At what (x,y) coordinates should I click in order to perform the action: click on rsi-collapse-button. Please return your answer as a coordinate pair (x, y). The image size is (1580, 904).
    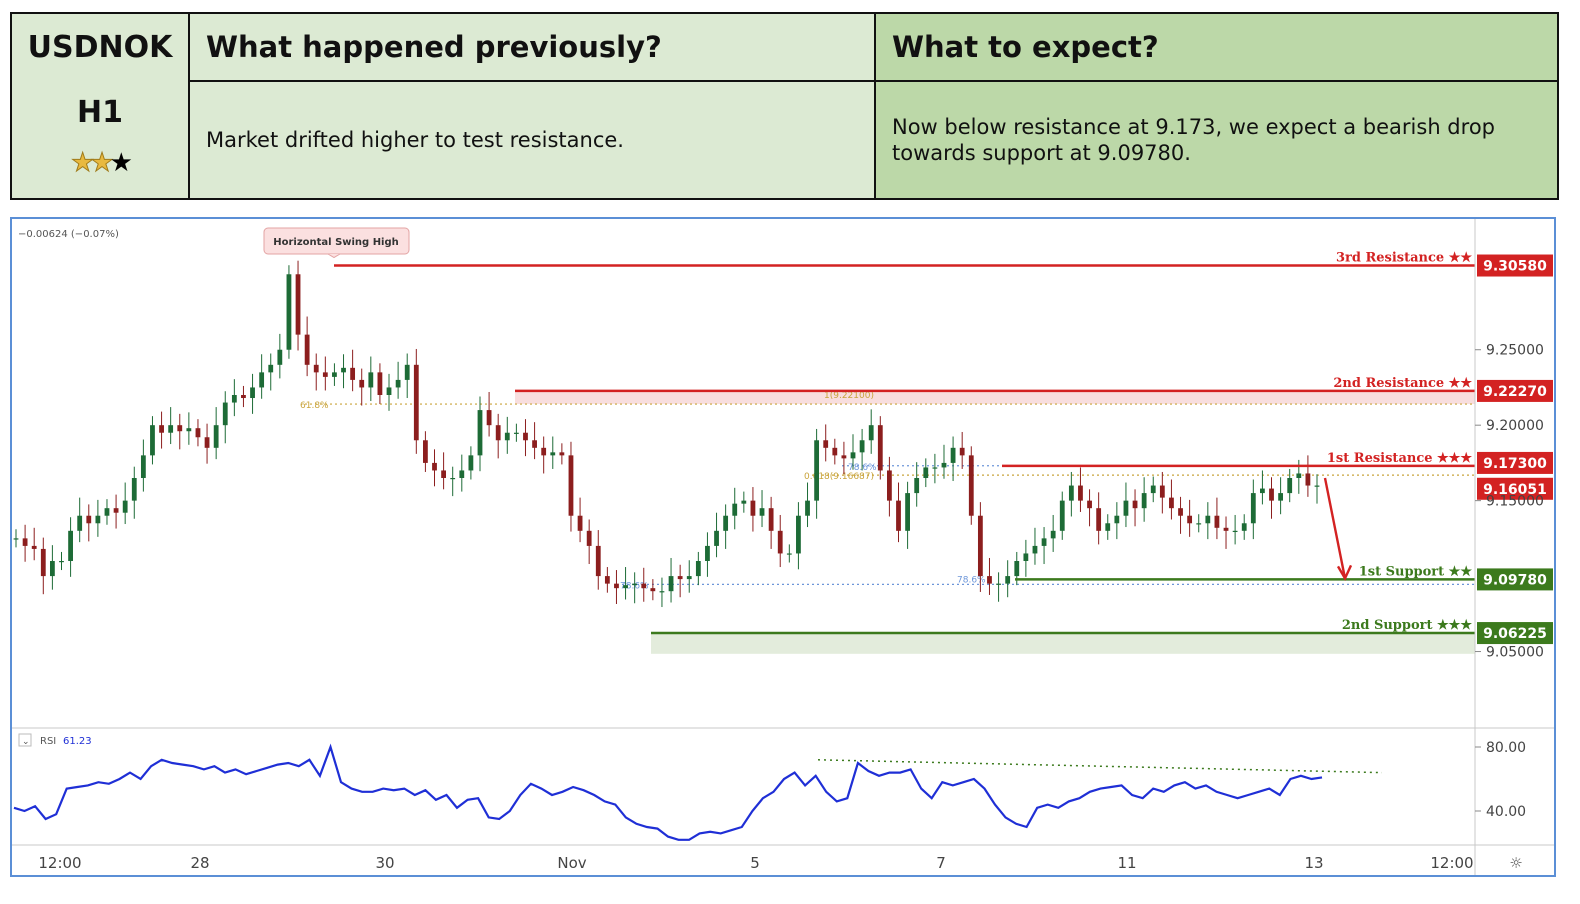
    Looking at the image, I should click on (25, 740).